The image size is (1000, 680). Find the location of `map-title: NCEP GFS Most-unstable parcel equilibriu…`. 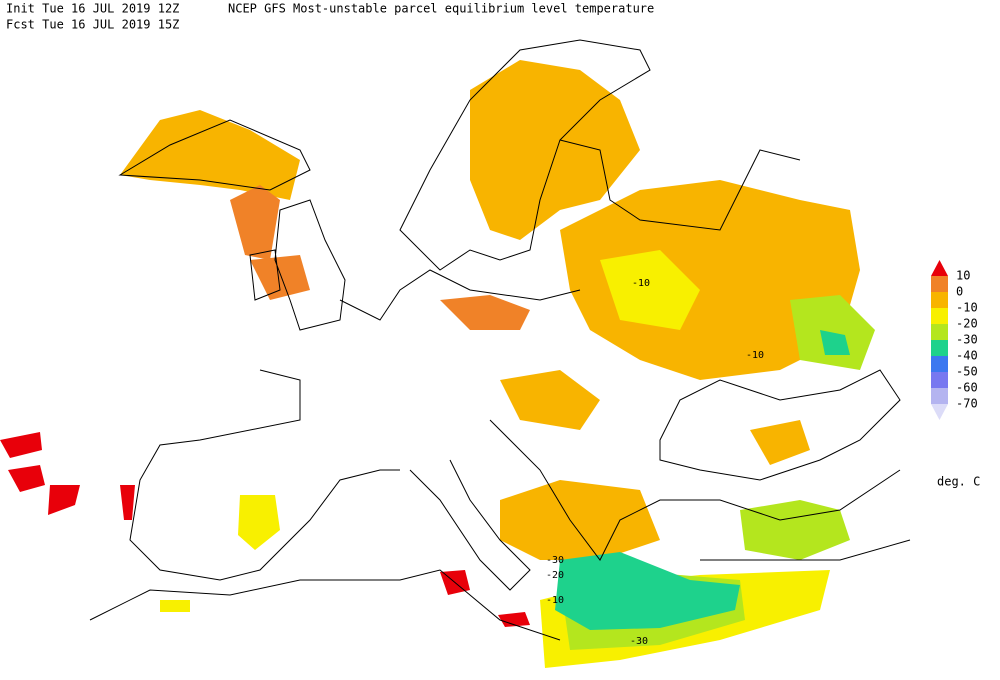

map-title: NCEP GFS Most-unstable parcel equilibriu… is located at coordinates (441, 9).